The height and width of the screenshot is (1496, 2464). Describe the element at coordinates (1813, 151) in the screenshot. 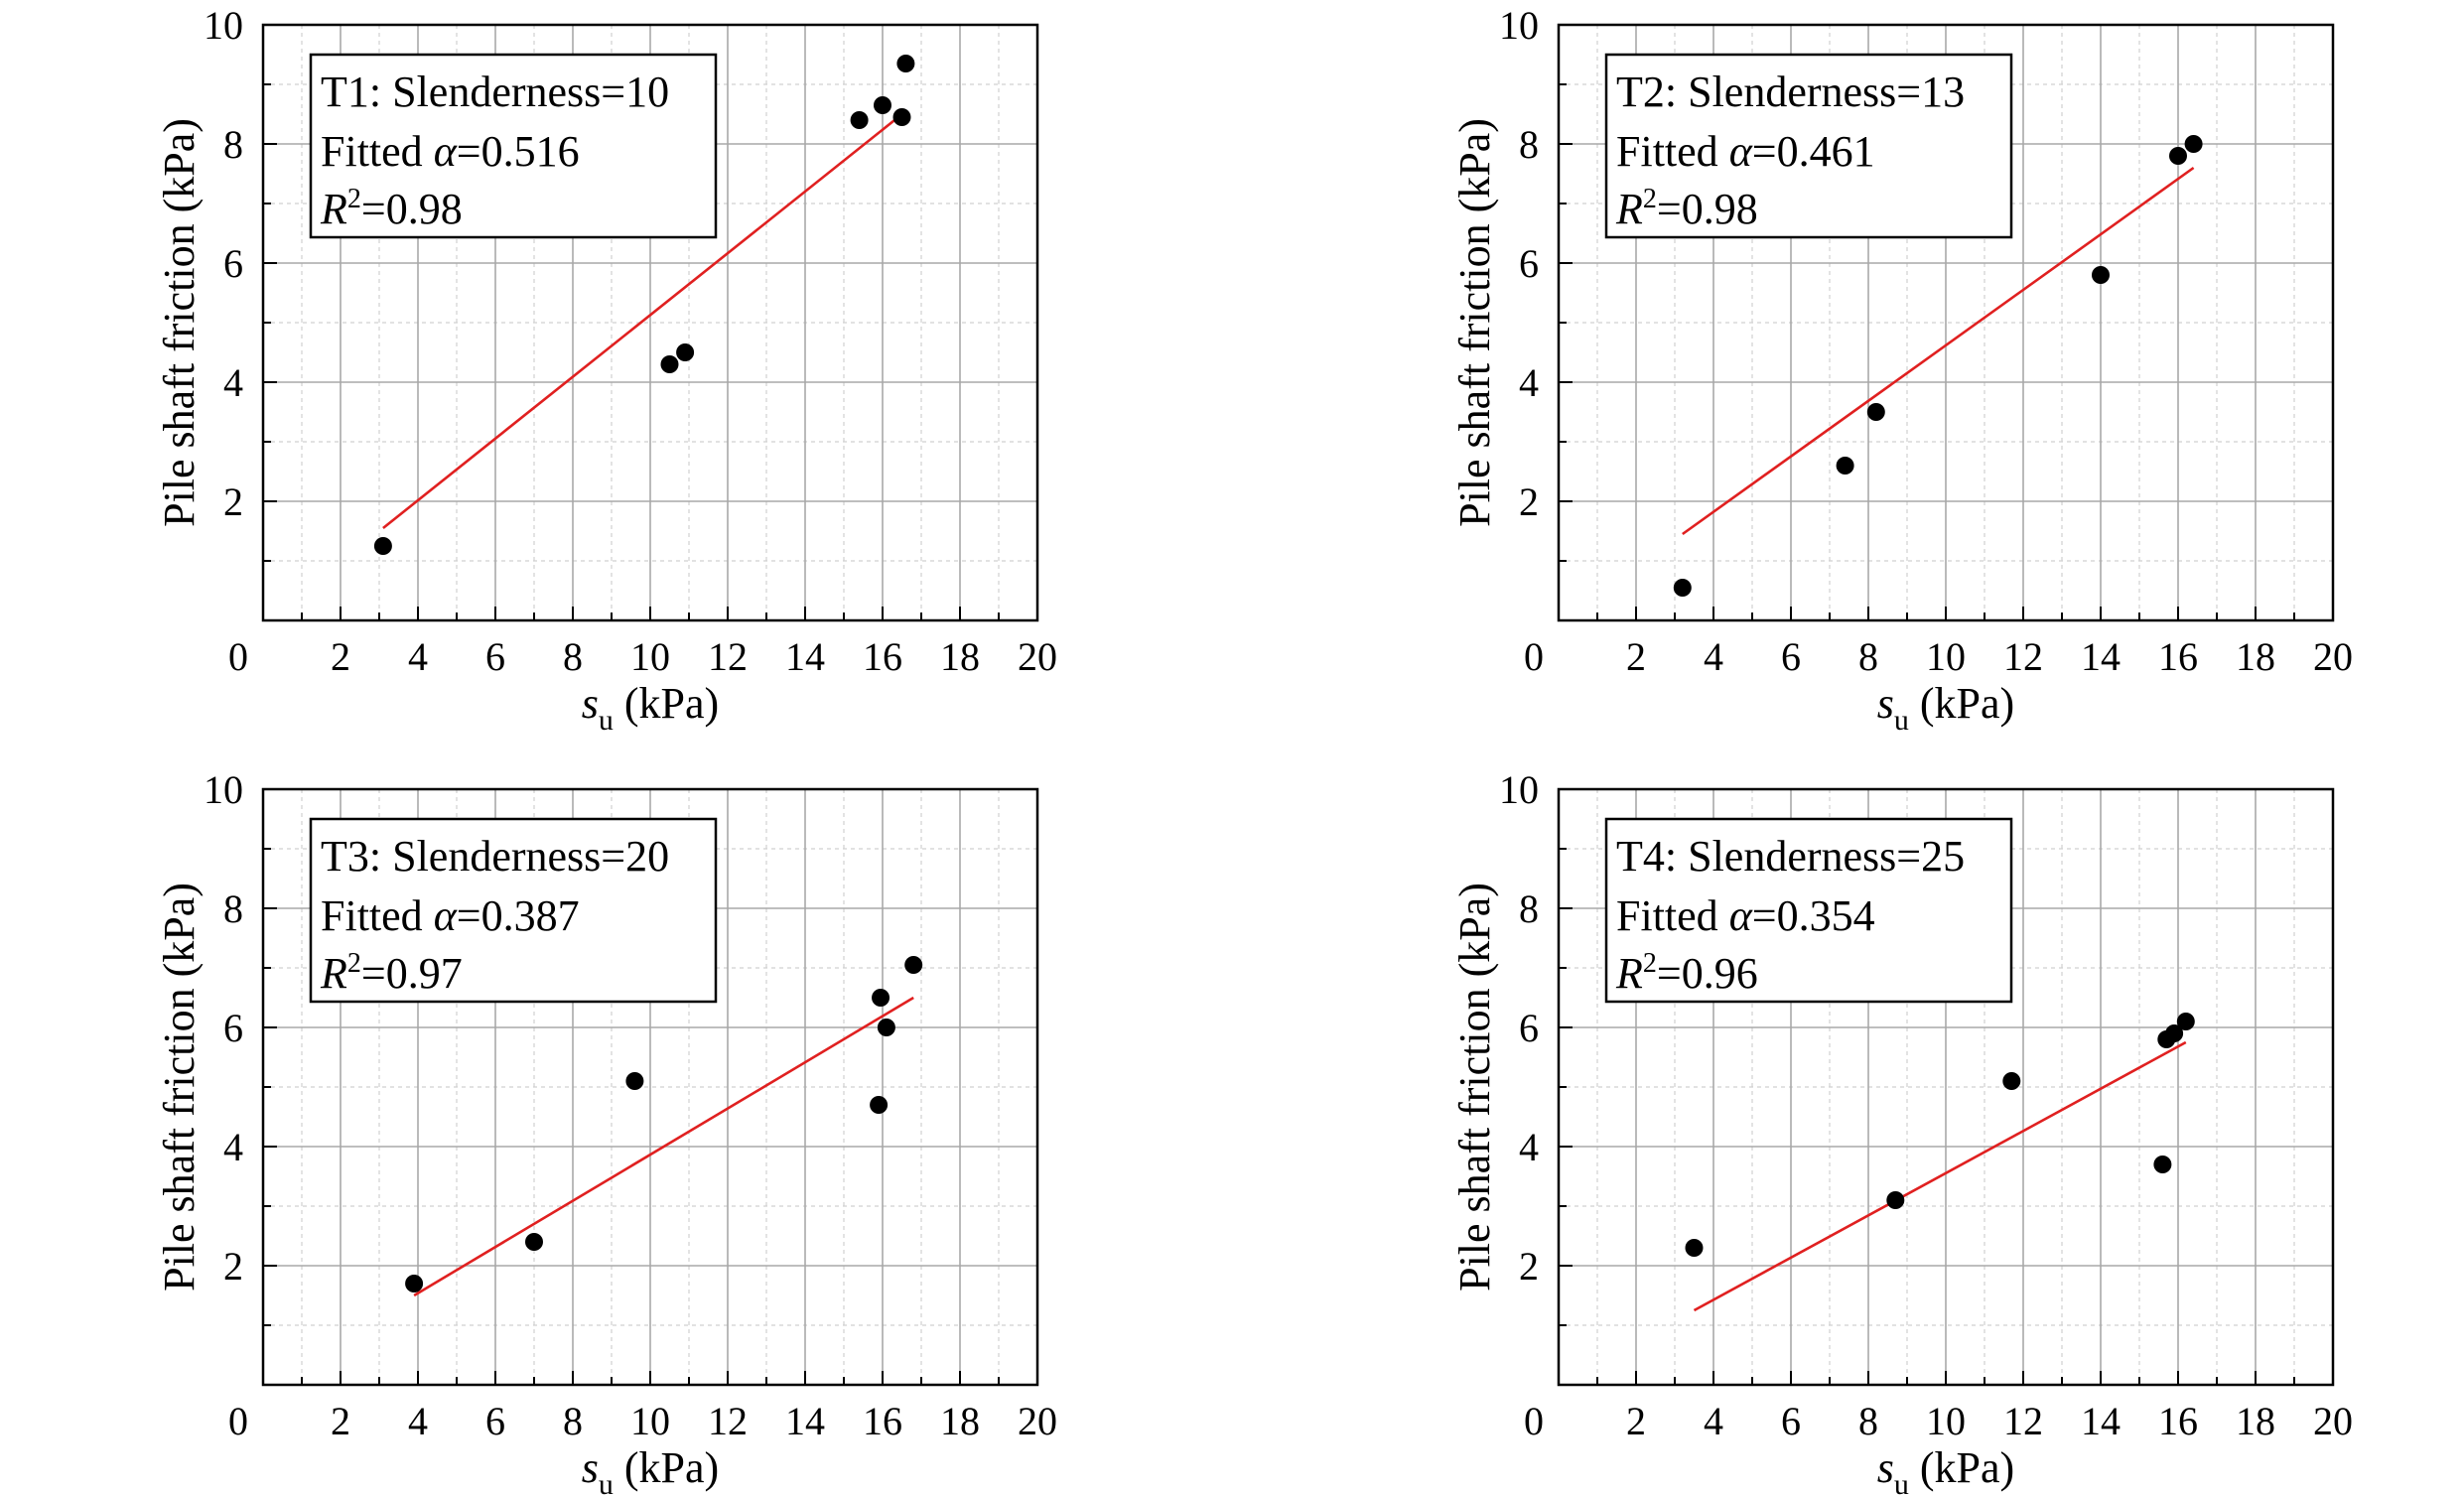

I see `annotation-alpha-value: =0.461` at that location.